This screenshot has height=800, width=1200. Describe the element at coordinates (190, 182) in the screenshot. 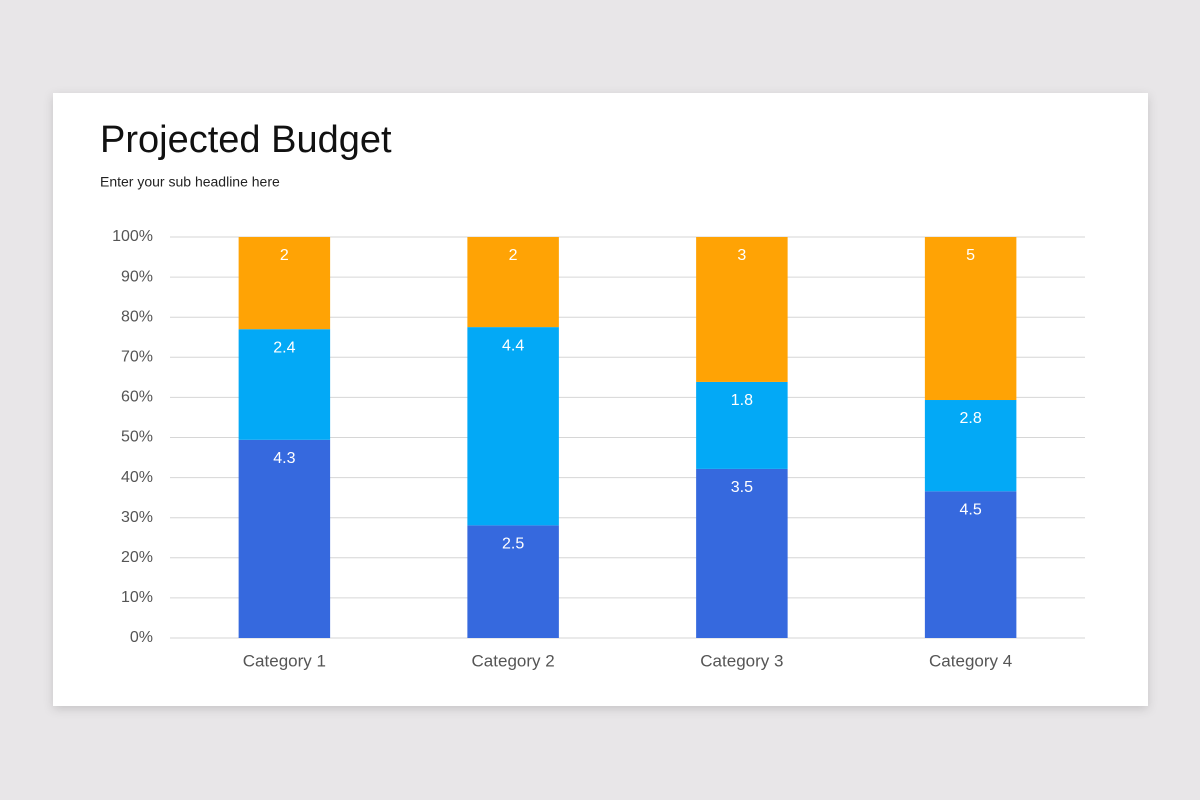

I see `chart-subtitle: Enter your sub headline here` at that location.